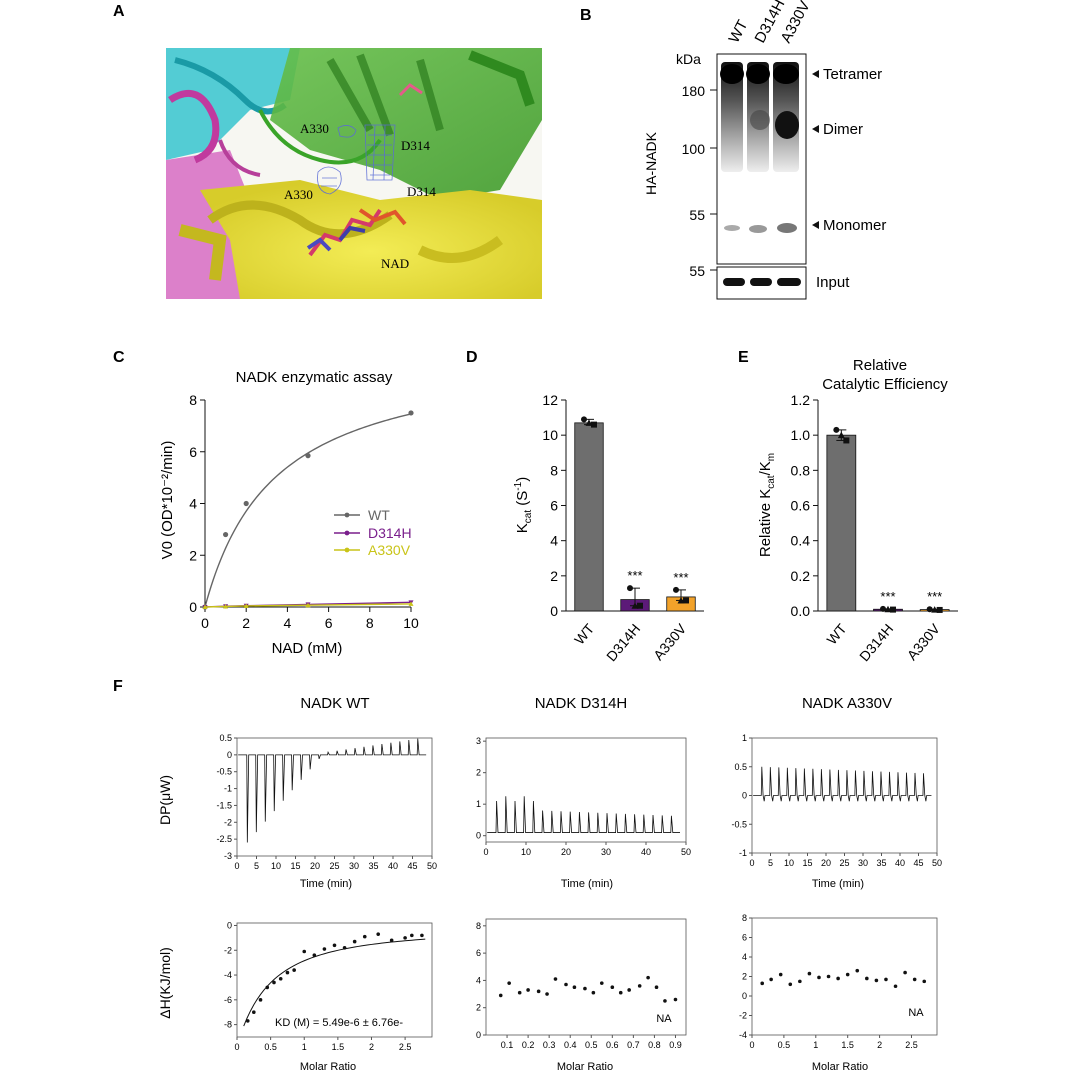  Describe the element at coordinates (916, 1013) in the screenshot. I see `itc-na-a330v: NA` at that location.